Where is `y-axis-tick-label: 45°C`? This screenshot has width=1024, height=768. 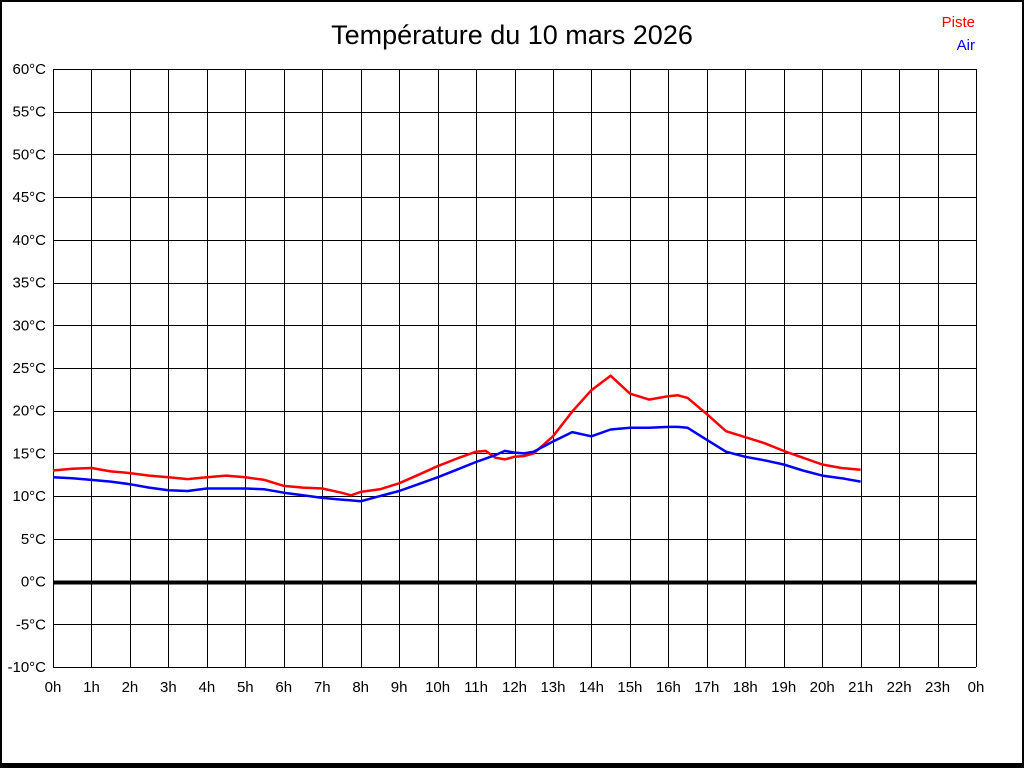 y-axis-tick-label: 45°C is located at coordinates (29, 197).